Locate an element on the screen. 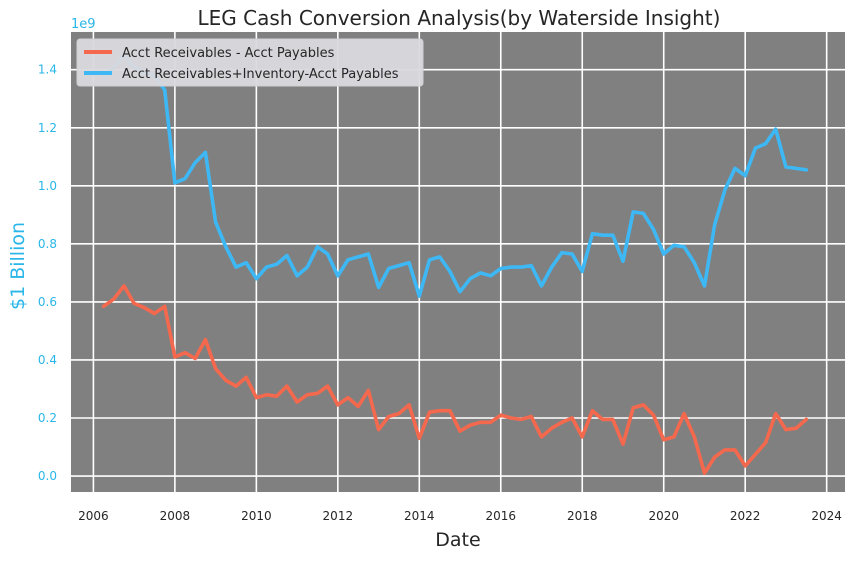 This screenshot has height=566, width=852. y-tick-label: 0.0 is located at coordinates (47, 476).